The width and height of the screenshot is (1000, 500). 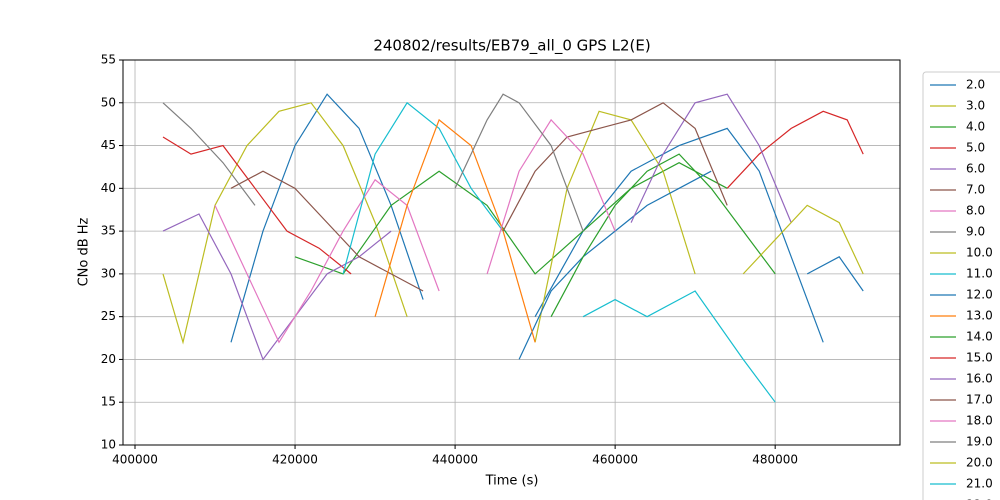 What do you see at coordinates (975, 232) in the screenshot?
I see `legend-label: 9.0` at bounding box center [975, 232].